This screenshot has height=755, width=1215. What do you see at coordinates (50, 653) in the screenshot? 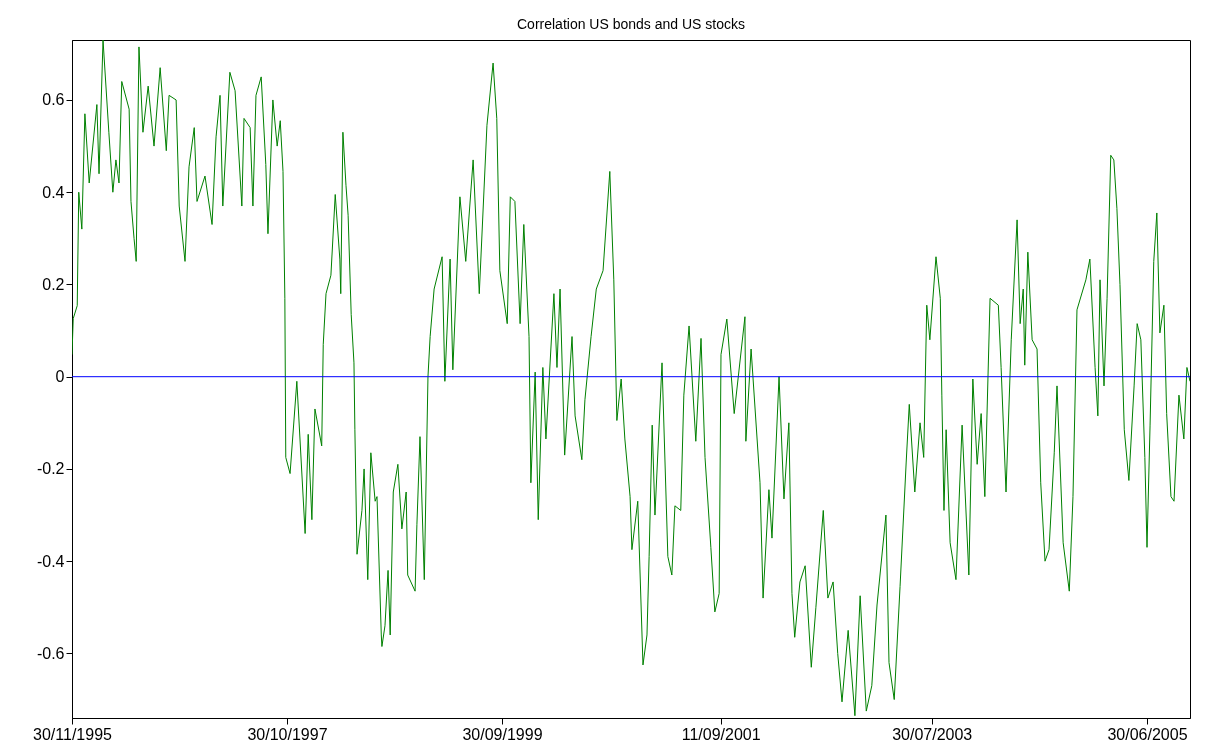
I see `y-tick-label: -0.6` at bounding box center [50, 653].